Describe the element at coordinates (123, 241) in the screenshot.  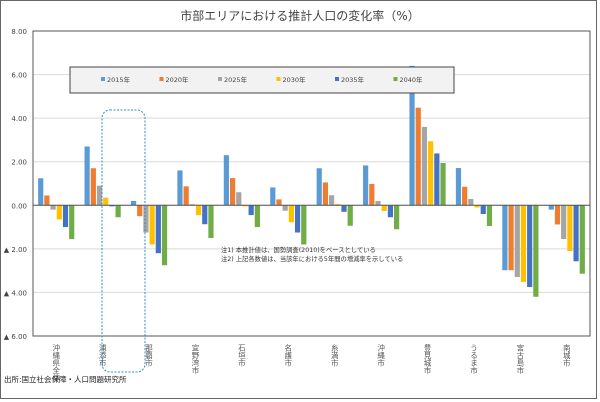
I see `highlight-box` at that location.